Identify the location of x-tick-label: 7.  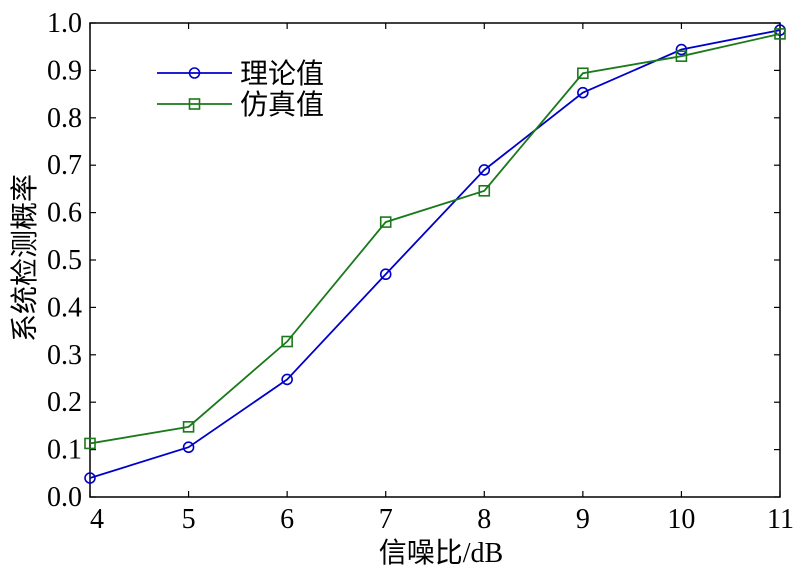
(386, 519).